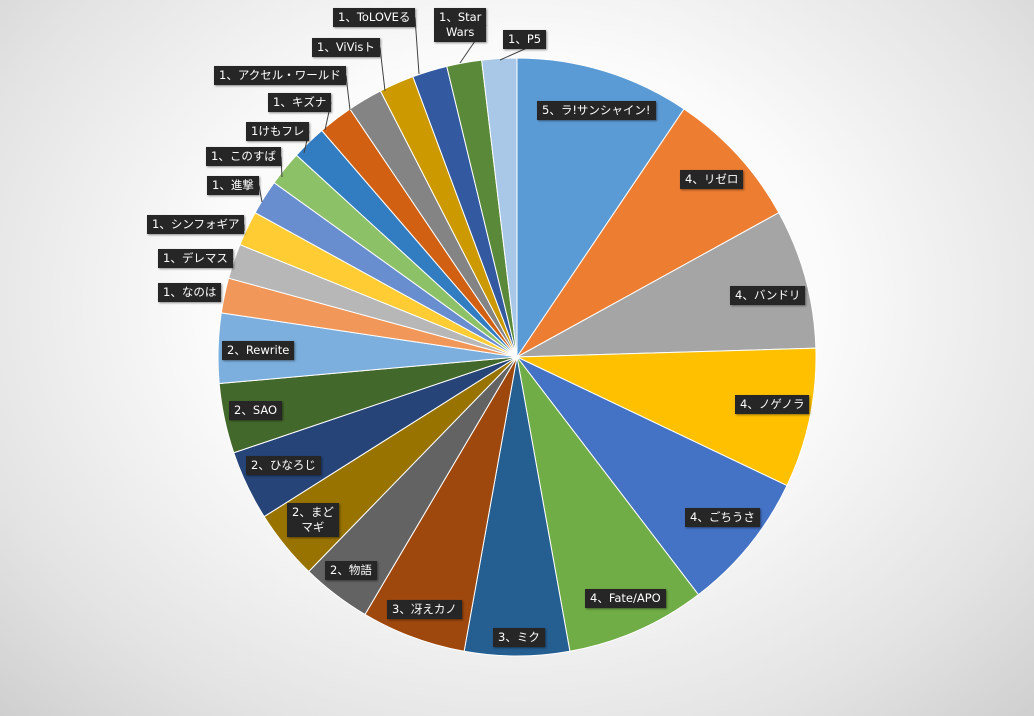 Image resolution: width=1034 pixels, height=716 pixels. Describe the element at coordinates (280, 75) in the screenshot. I see `data-label: 1、アクセル・ワールド` at that location.